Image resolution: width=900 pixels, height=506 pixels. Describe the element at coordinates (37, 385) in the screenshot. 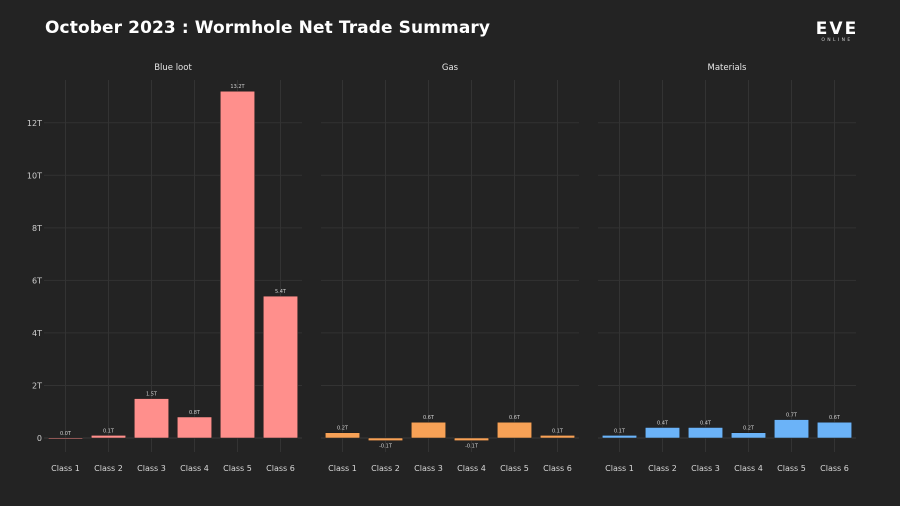

I see `y-tick-label: 2T` at that location.